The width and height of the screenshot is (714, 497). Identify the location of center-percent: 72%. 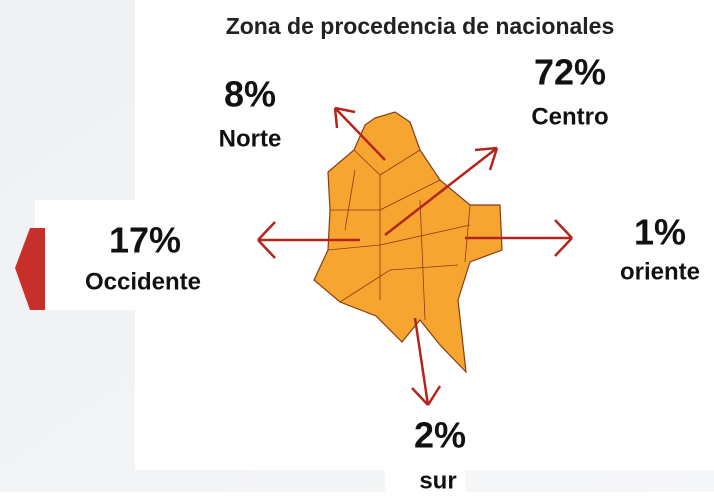
(570, 72).